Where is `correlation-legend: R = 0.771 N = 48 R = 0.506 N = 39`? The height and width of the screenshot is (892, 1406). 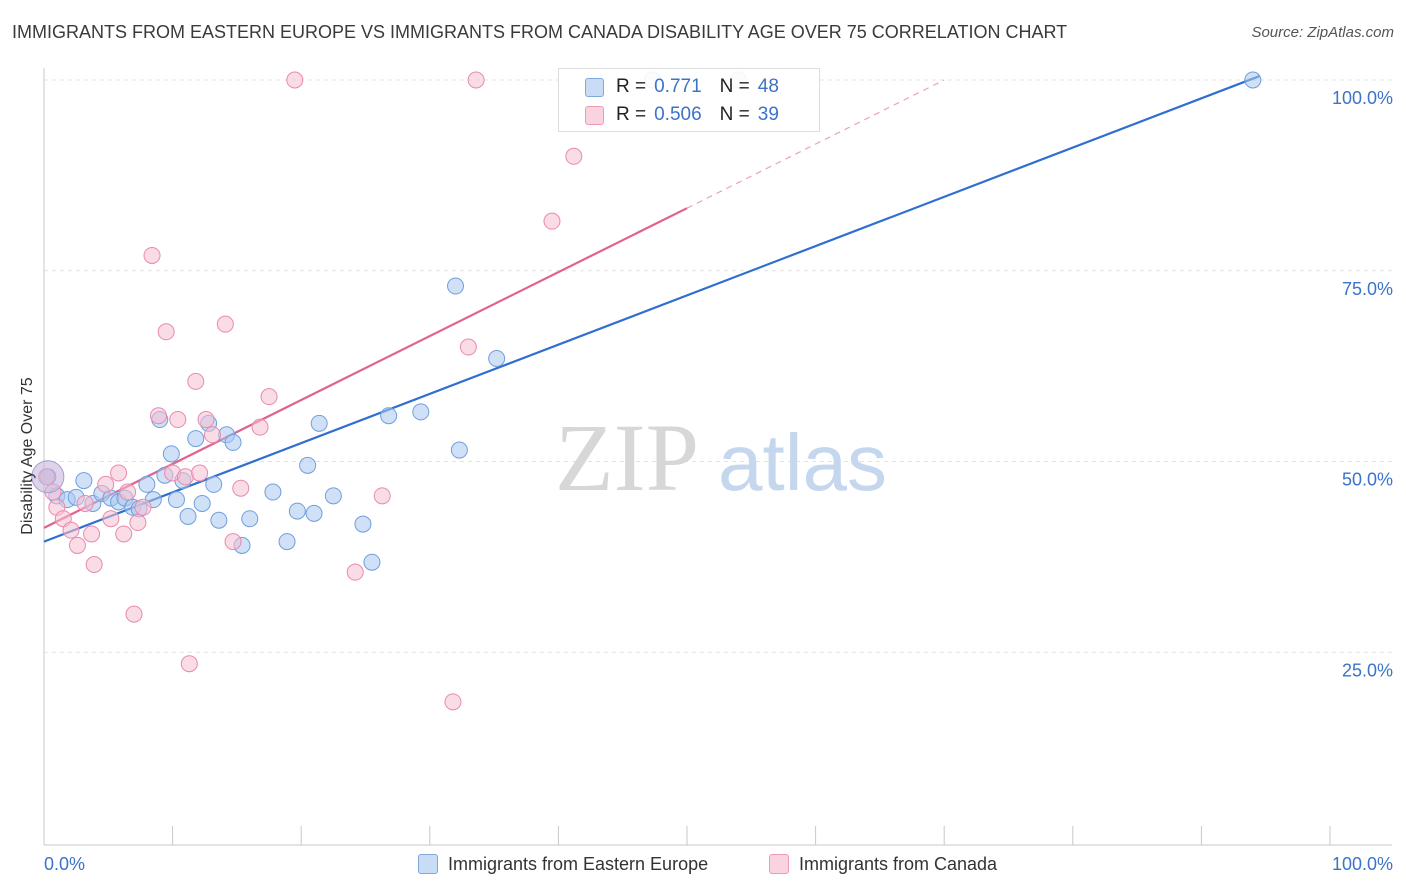
correlation-legend: R = 0.771 N = 48 R = 0.506 N = 39 is located at coordinates (689, 100).